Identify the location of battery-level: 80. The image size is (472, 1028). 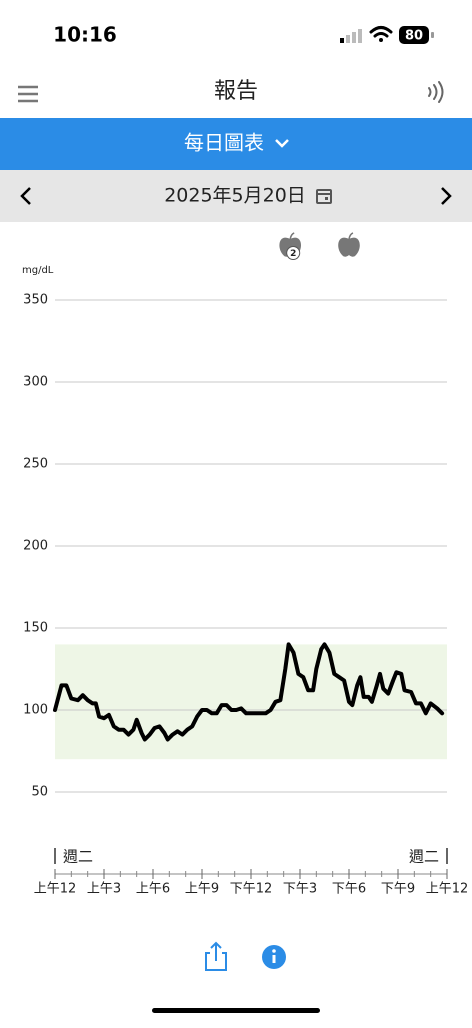
(414, 36).